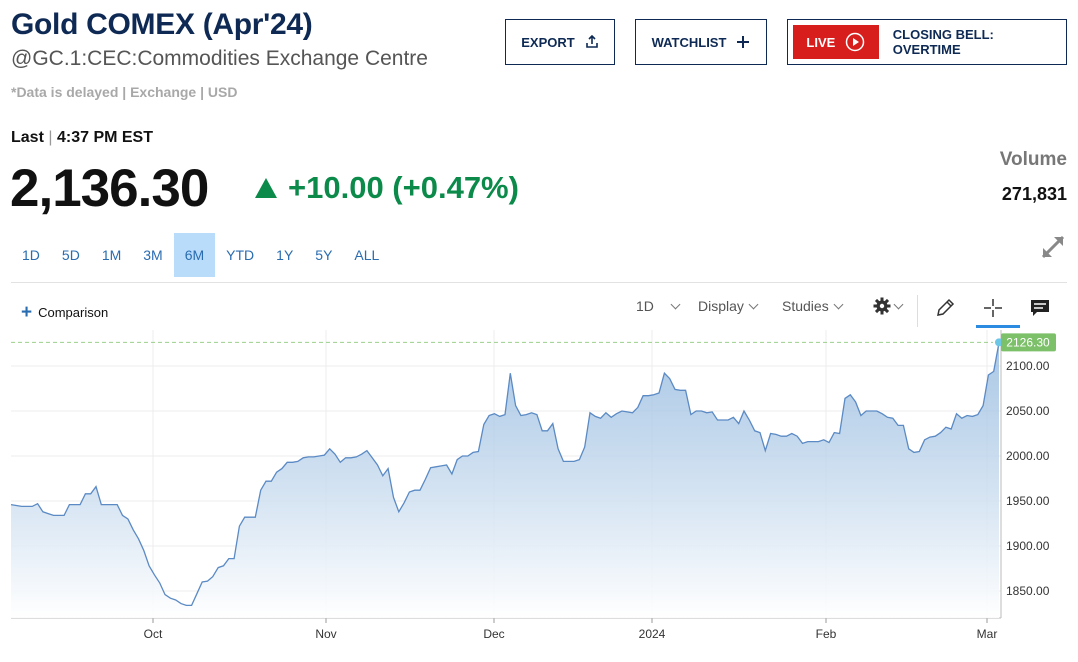  Describe the element at coordinates (945, 308) in the screenshot. I see `pencil-icon` at that location.